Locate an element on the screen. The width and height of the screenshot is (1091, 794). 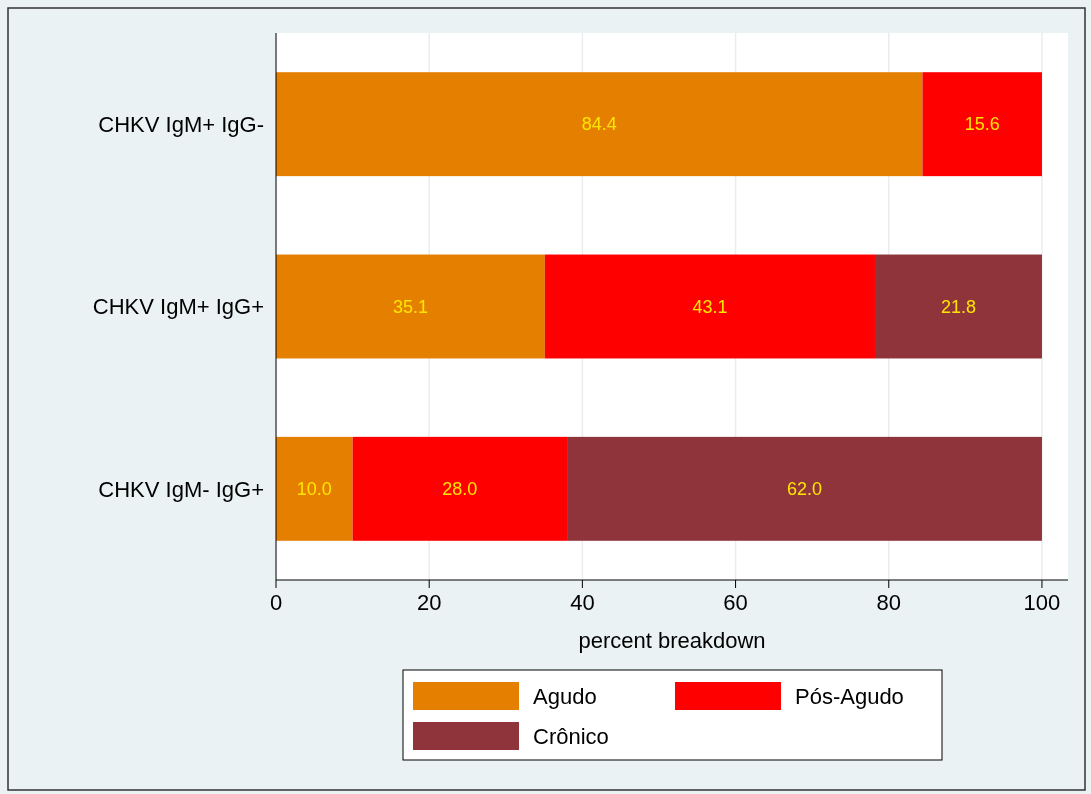
legend-label: Pós-Agudo is located at coordinates (849, 696).